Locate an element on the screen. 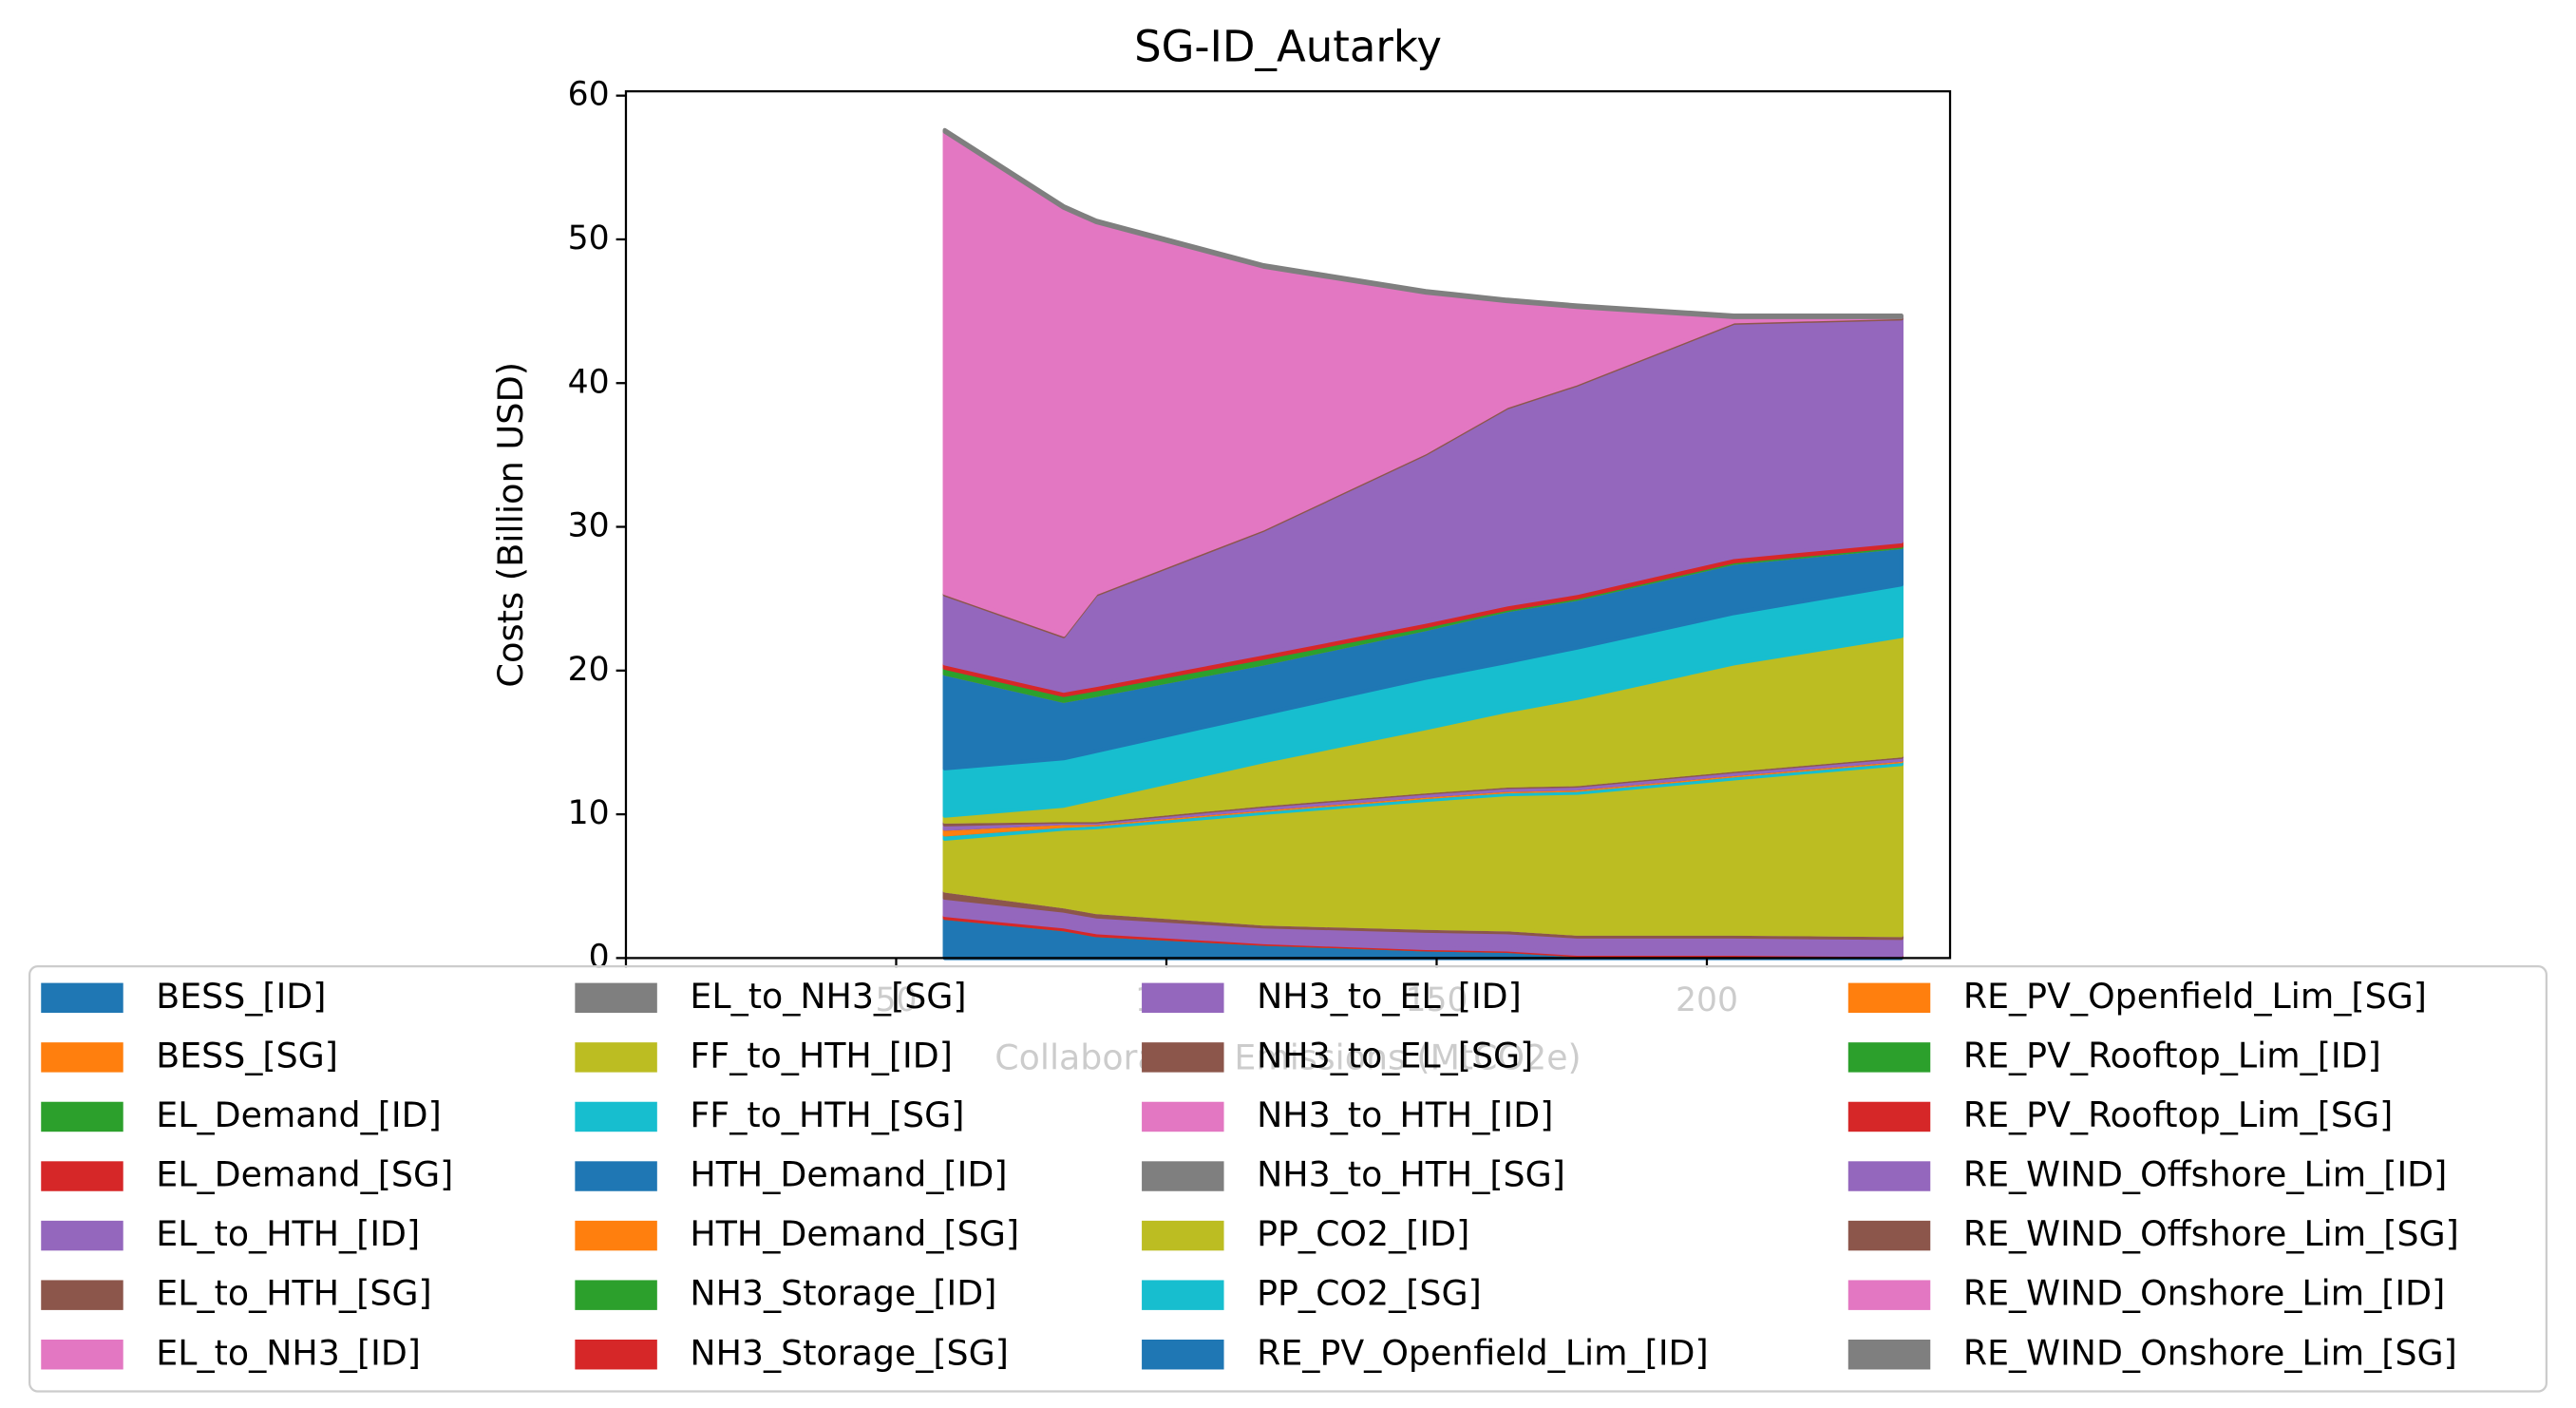 The image size is (2576, 1408). legend-label: NH3_Storage_[SG] is located at coordinates (849, 1352).